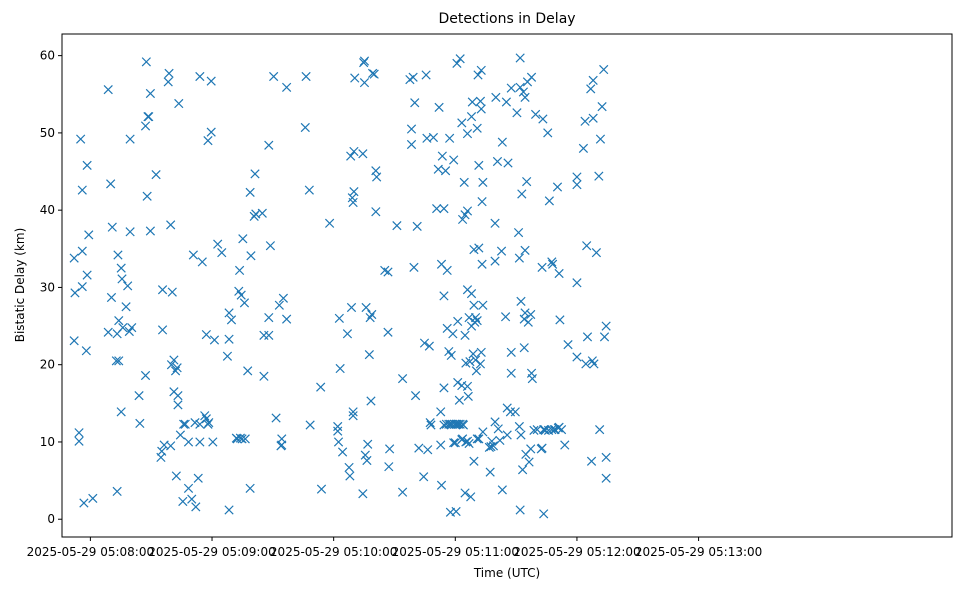  Describe the element at coordinates (333, 552) in the screenshot. I see `x-tick-label: 2025-05-29 05:10:00` at that location.